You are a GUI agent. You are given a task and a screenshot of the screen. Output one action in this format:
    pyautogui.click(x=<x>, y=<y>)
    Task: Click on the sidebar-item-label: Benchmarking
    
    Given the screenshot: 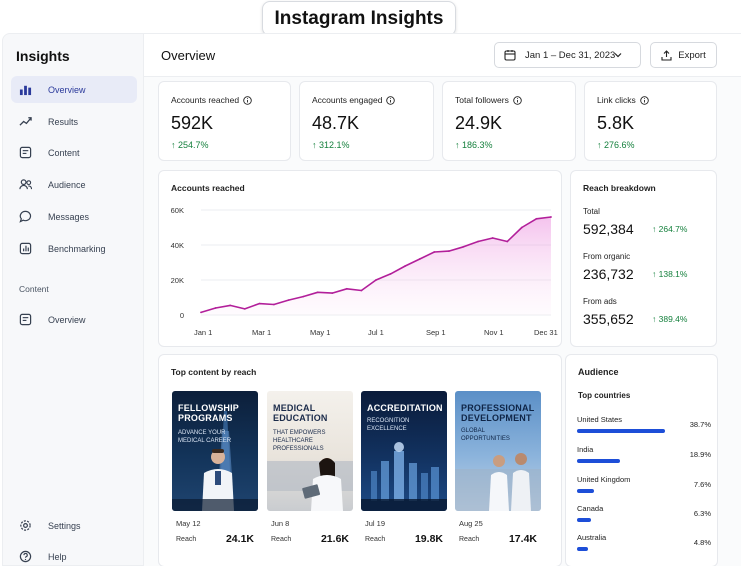 What is the action you would take?
    pyautogui.click(x=77, y=248)
    